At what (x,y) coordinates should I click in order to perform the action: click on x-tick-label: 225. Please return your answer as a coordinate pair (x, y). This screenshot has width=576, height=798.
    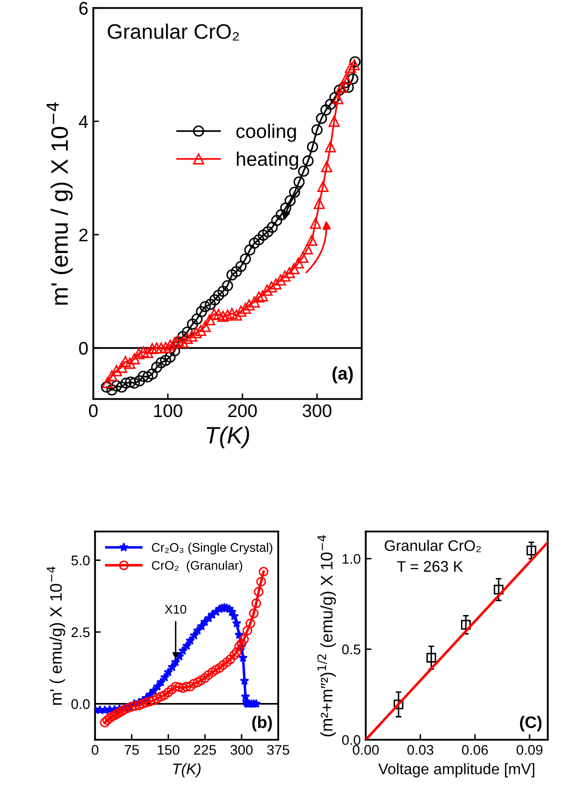
    Looking at the image, I should click on (205, 749).